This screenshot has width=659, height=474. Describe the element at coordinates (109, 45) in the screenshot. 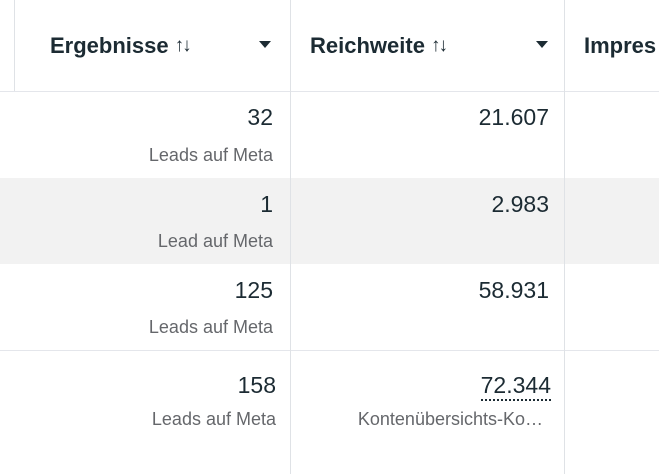

I see `column-header-label: Ergebnisse` at that location.